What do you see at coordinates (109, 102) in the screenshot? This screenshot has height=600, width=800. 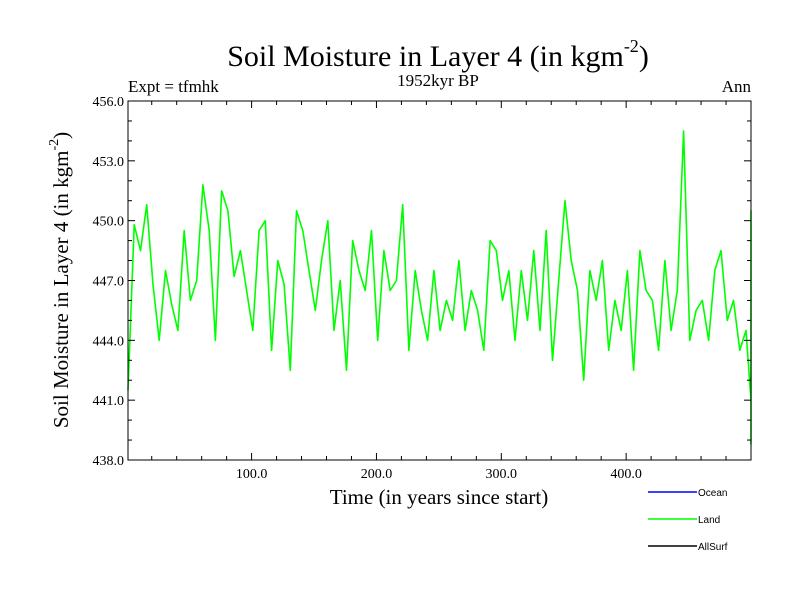 I see `y-tick-label: 456.0` at bounding box center [109, 102].